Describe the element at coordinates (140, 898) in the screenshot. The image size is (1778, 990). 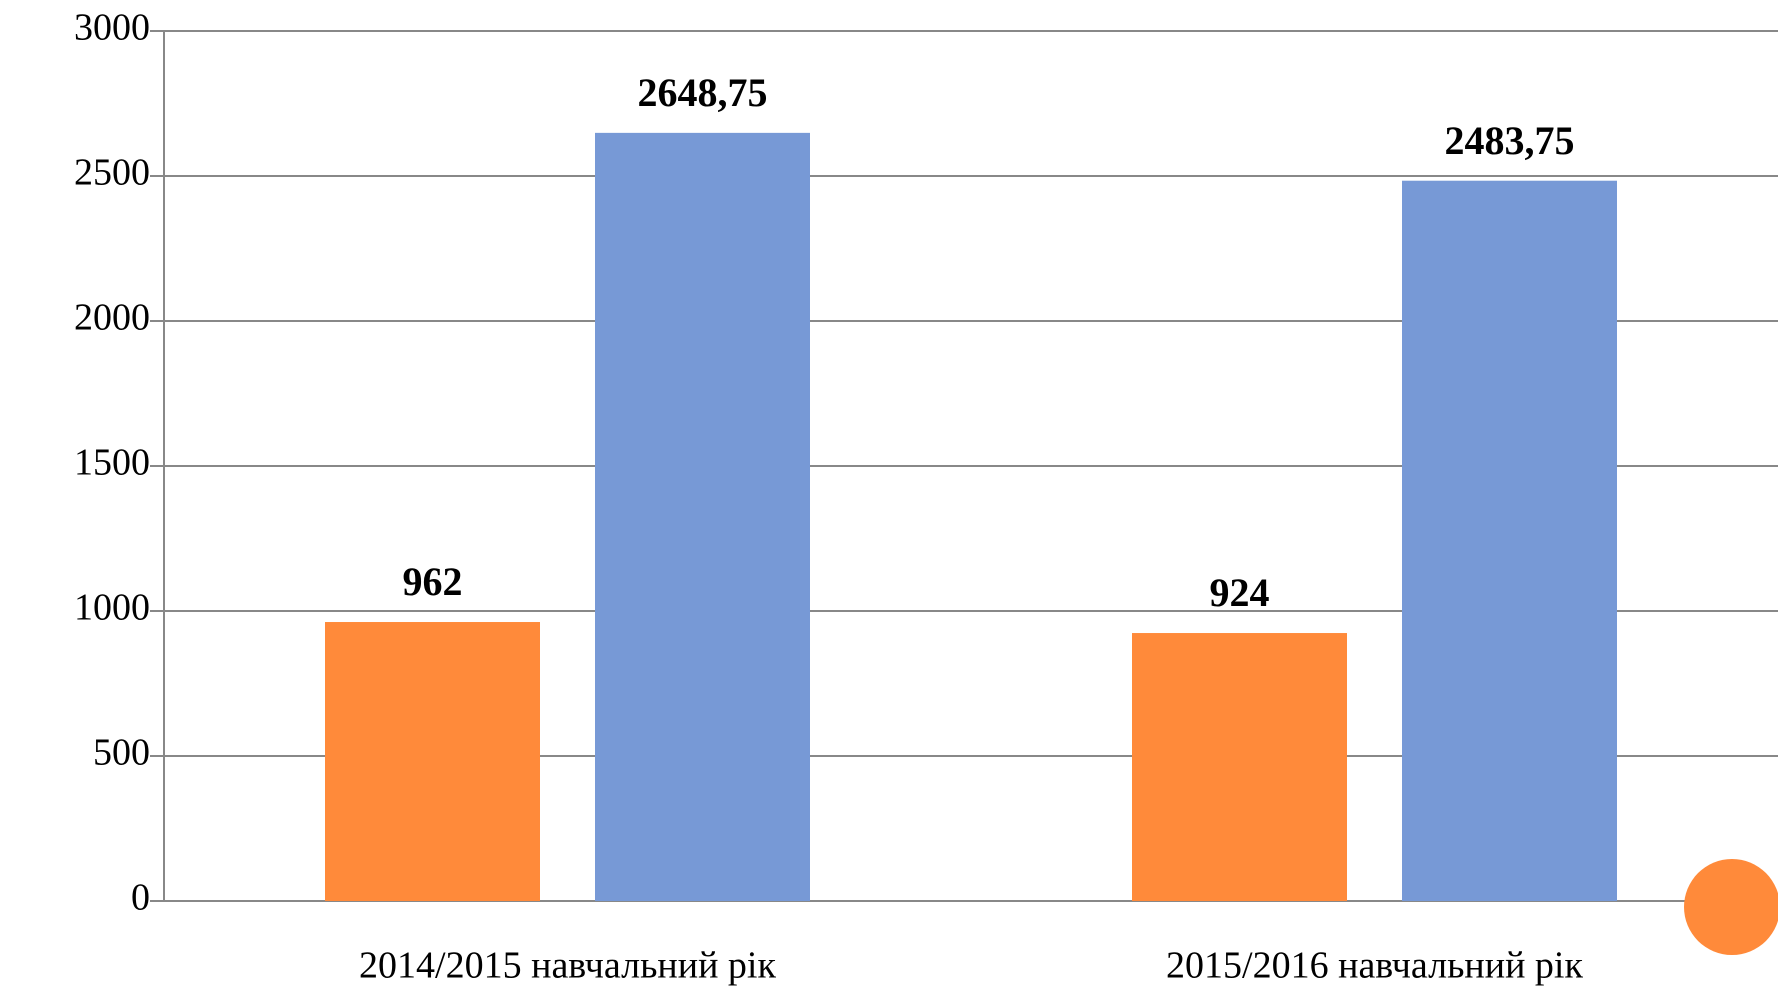
I see `y-tick-label: 0` at that location.